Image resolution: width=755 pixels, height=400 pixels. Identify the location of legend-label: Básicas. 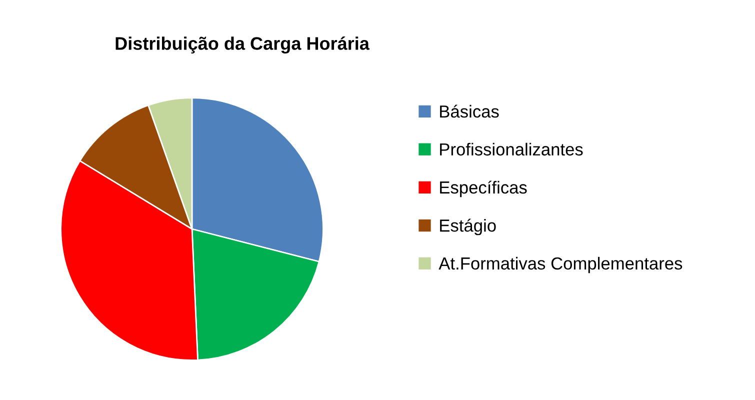
(469, 111).